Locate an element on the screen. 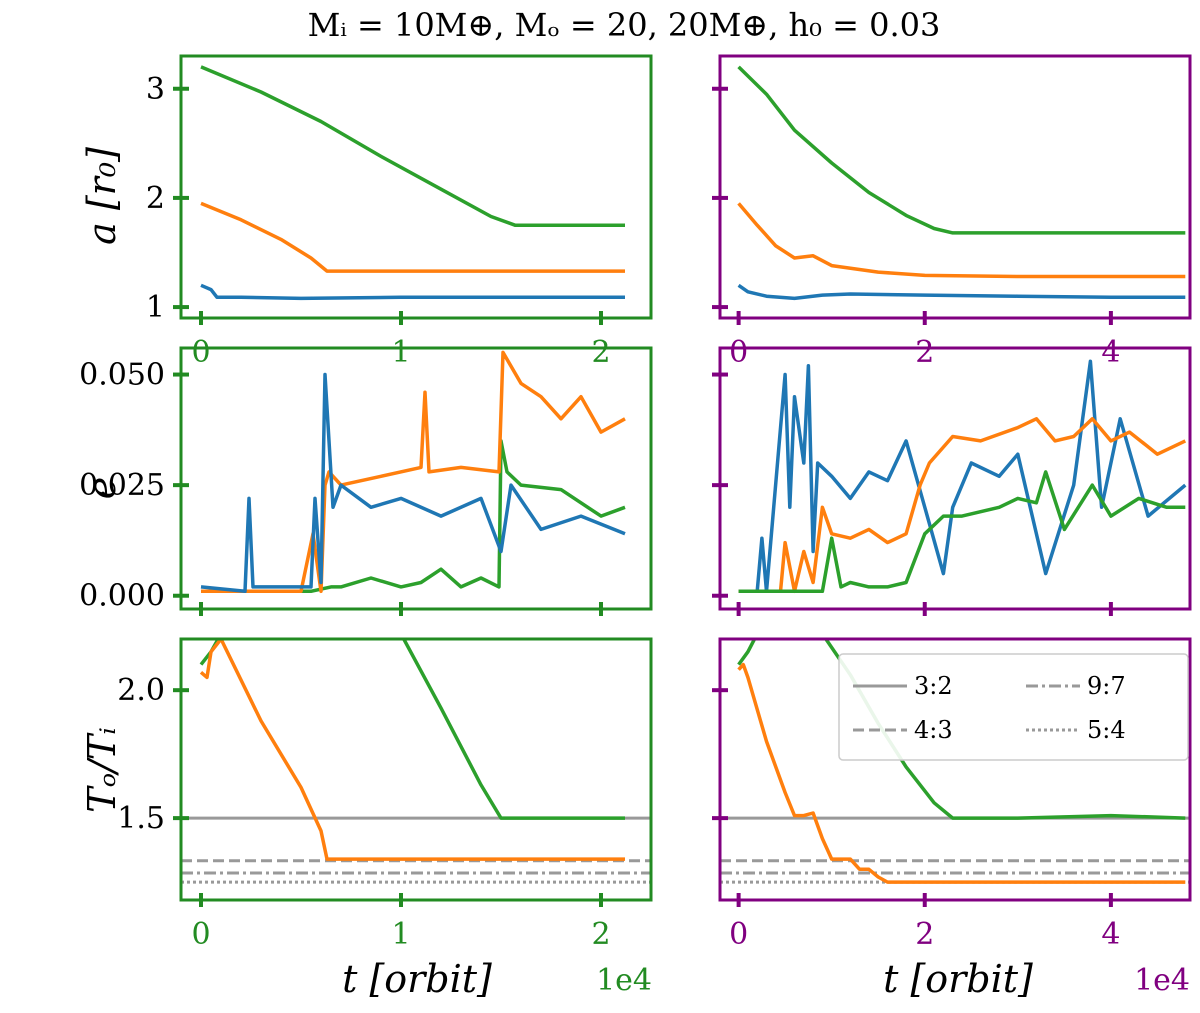 The image size is (1200, 1013). y-tick-label: 2.0 is located at coordinates (141, 690).